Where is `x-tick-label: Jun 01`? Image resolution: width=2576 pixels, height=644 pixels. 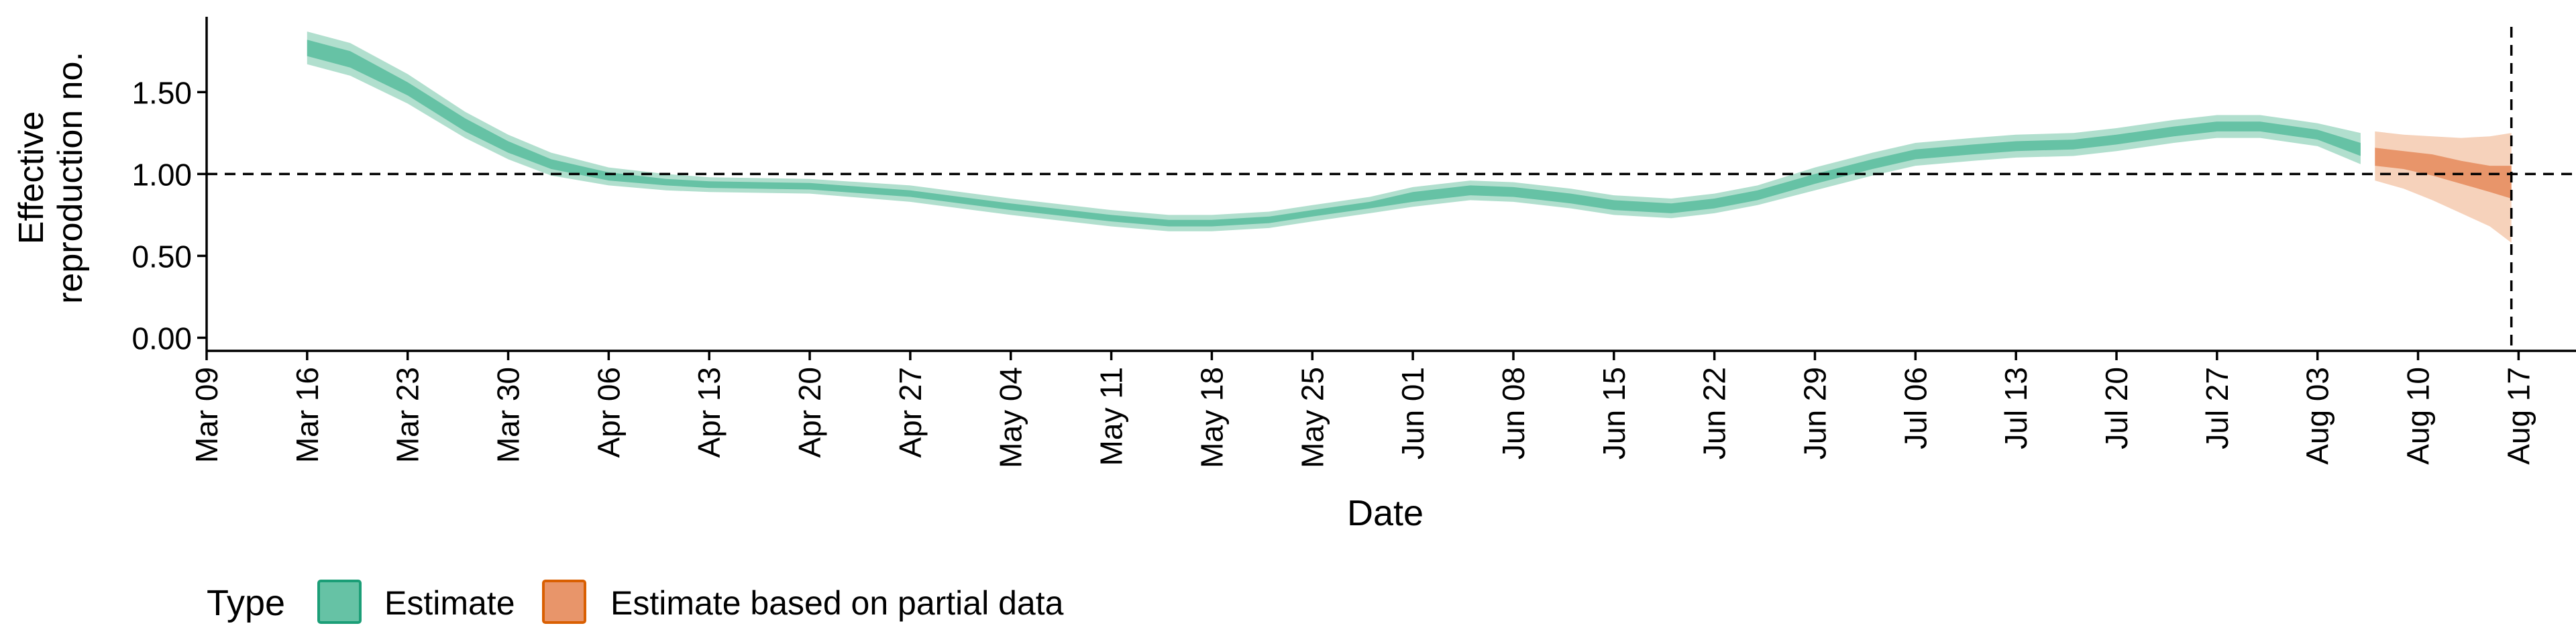 x-tick-label: Jun 01 is located at coordinates (1412, 413).